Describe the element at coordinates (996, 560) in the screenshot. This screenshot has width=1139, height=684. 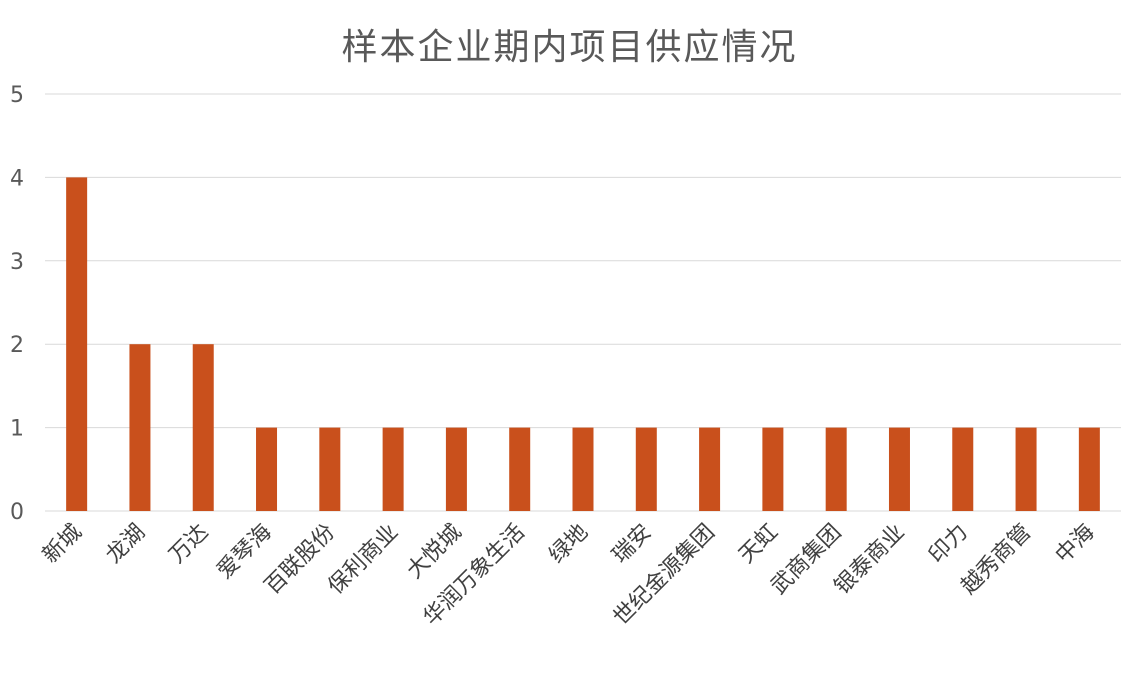
I see `x-tick-label: 越秀商管` at that location.